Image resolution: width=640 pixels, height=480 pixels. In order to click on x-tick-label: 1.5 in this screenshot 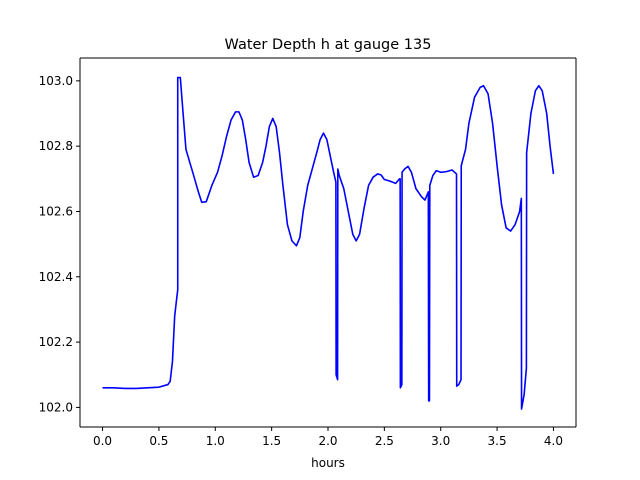, I will do `click(271, 441)`.